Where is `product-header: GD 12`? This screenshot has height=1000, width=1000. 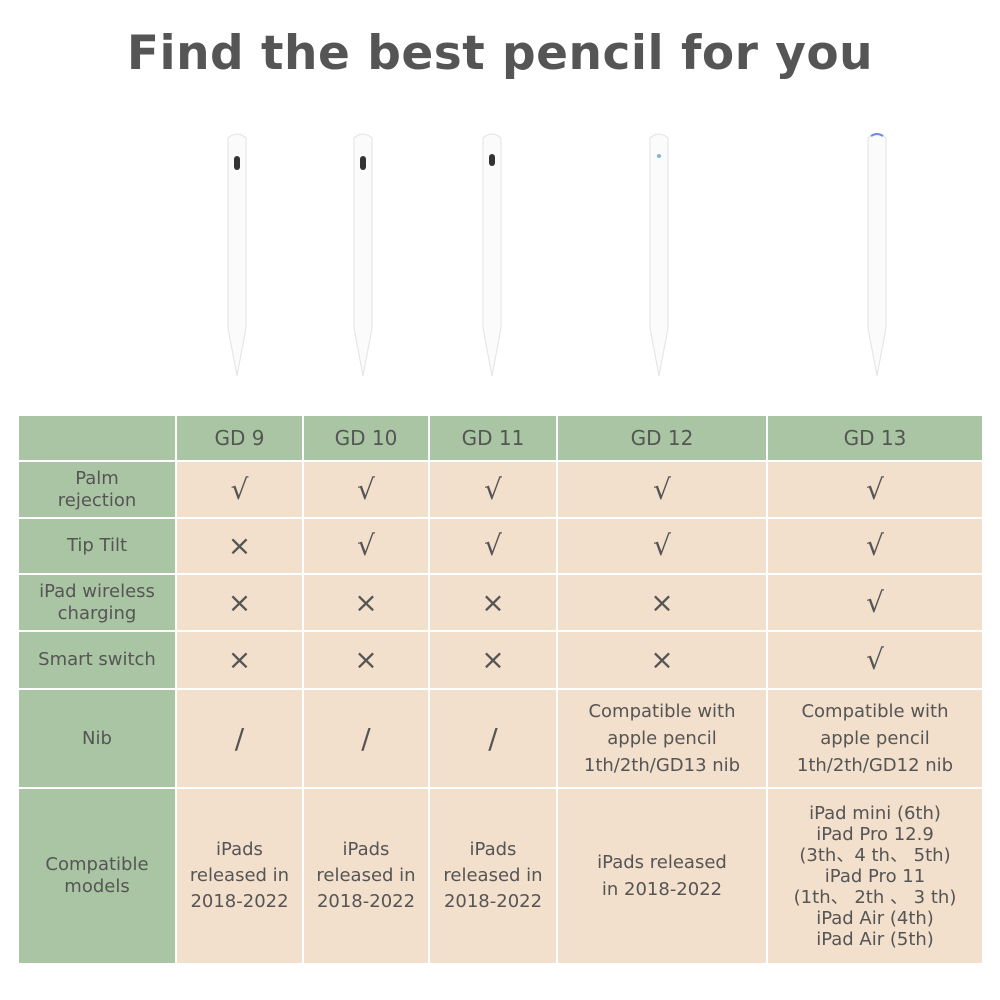
product-header: GD 12 is located at coordinates (662, 438).